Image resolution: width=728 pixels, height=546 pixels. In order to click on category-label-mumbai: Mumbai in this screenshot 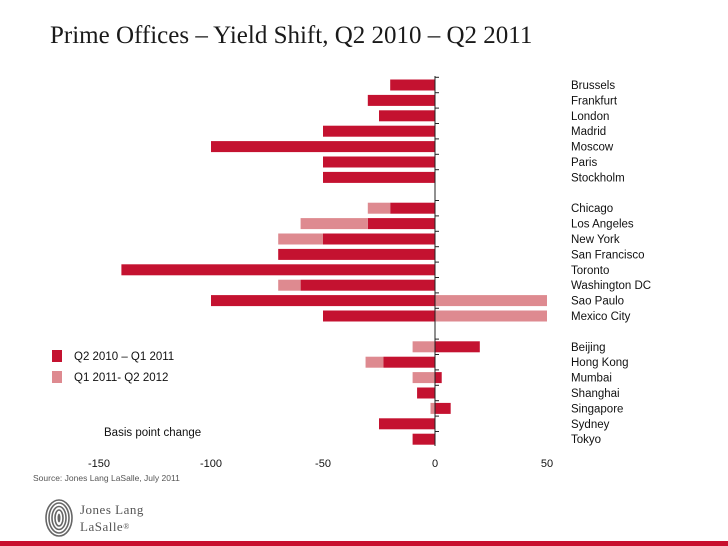, I will do `click(591, 379)`.